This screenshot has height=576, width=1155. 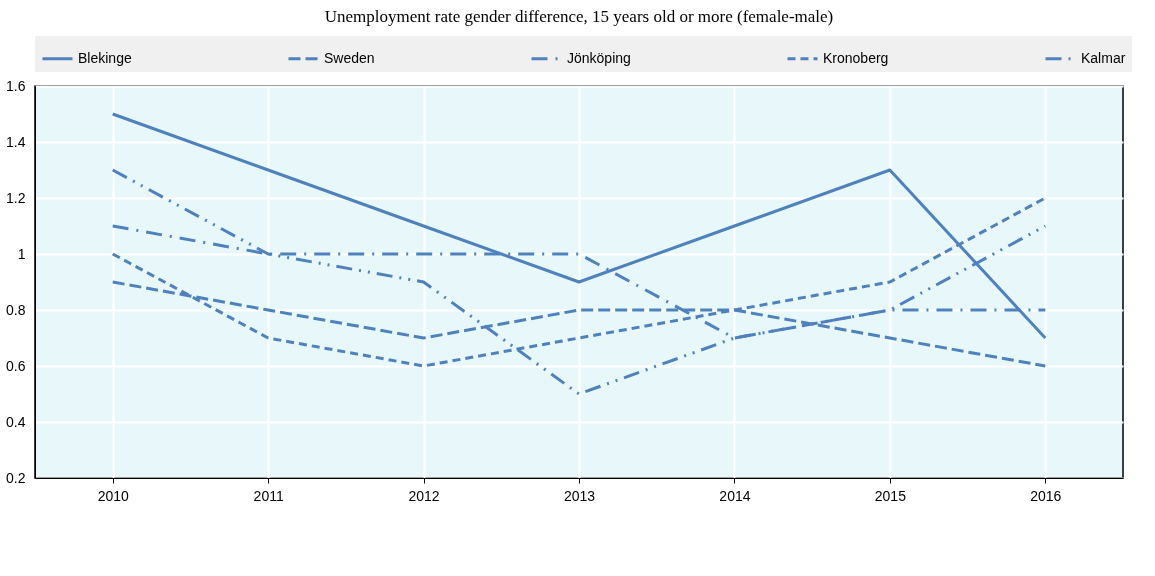 What do you see at coordinates (599, 57) in the screenshot?
I see `legend-label: Jönköping` at bounding box center [599, 57].